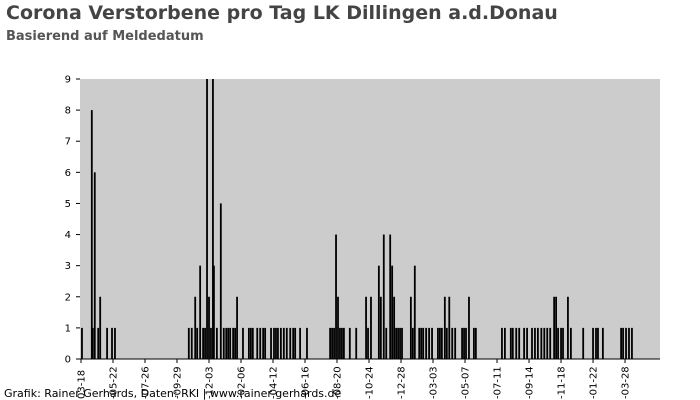 Image resolution: width=700 pixels, height=400 pixels. I want to click on y-tick-label: 0, so click(68, 360).